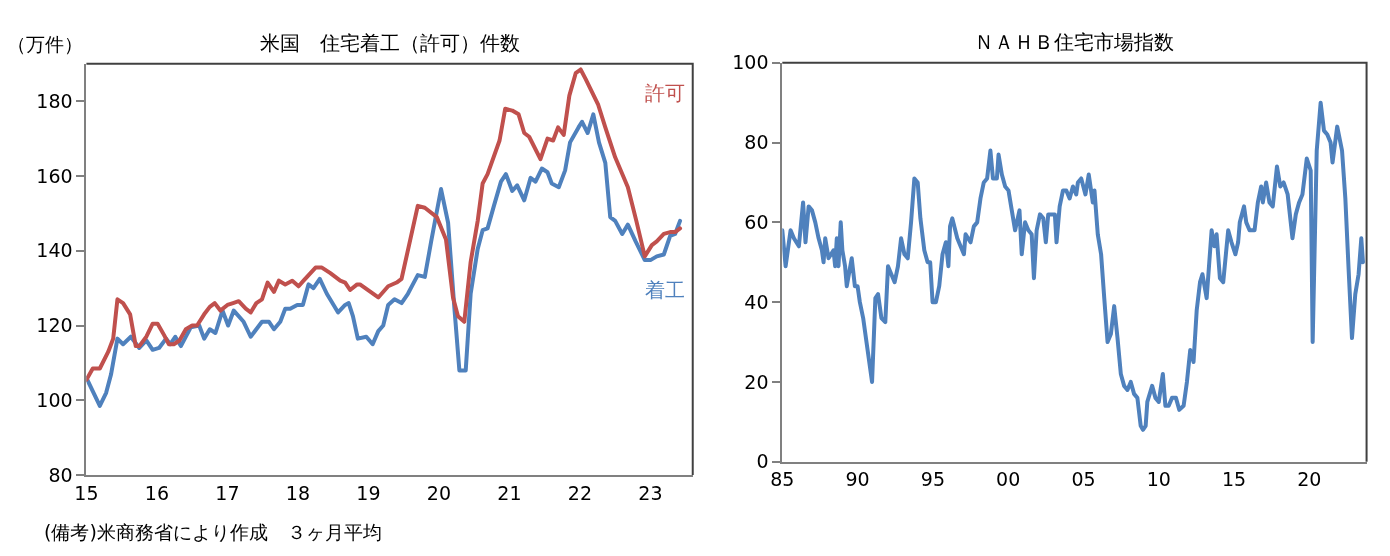 This screenshot has height=556, width=1390. I want to click on x-tick-label: 90, so click(857, 479).